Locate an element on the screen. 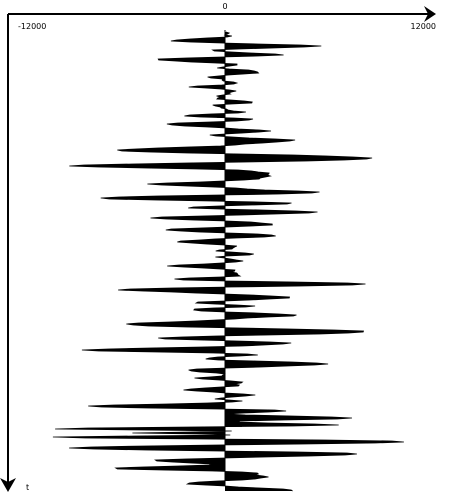  x-tick-label-1: 0 is located at coordinates (224, 6).